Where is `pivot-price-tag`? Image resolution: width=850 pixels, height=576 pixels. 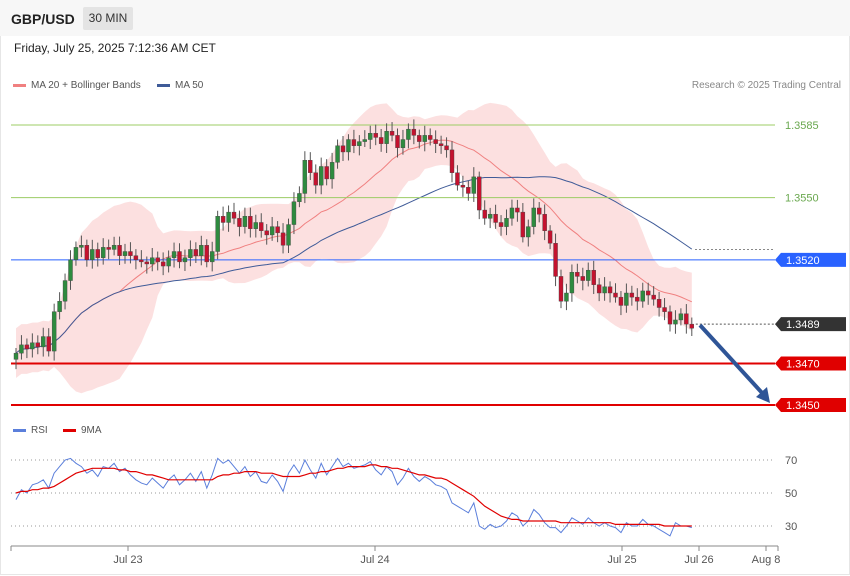
pivot-price-tag is located at coordinates (810, 259).